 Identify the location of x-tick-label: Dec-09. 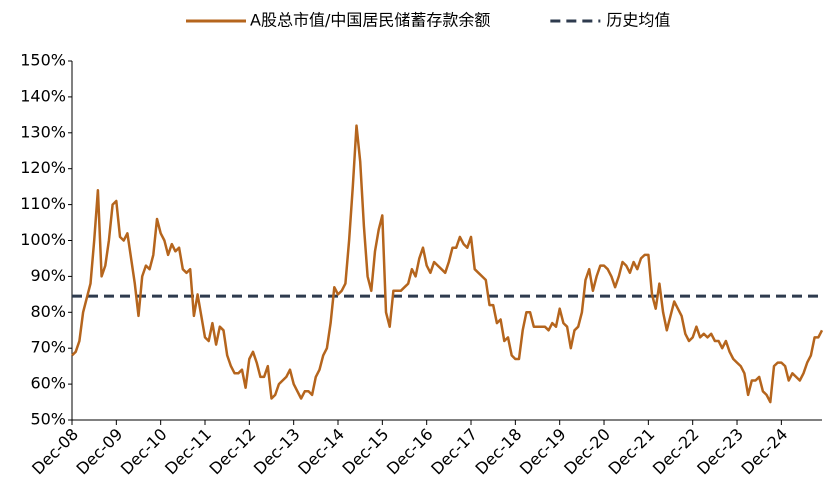
(100, 452).